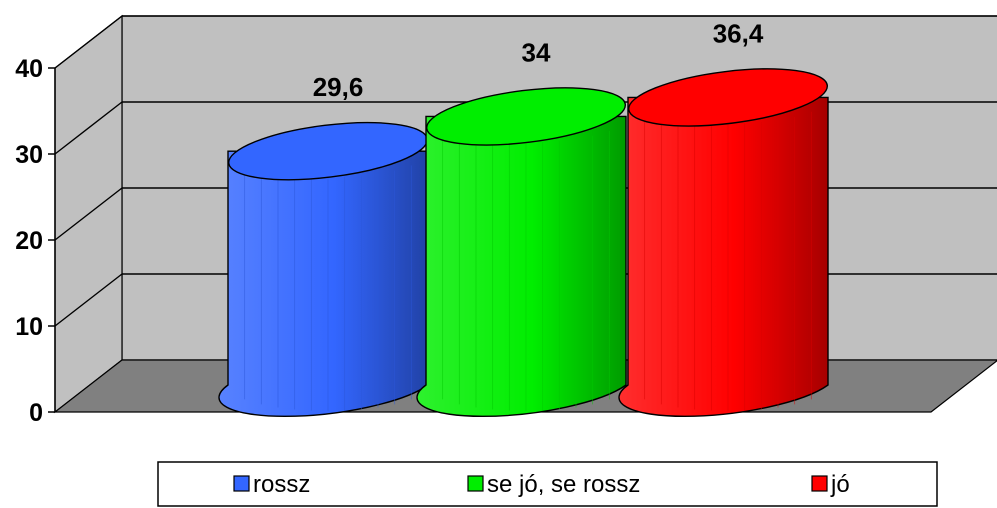 This screenshot has height=508, width=997. I want to click on data-label: 34, so click(536, 52).